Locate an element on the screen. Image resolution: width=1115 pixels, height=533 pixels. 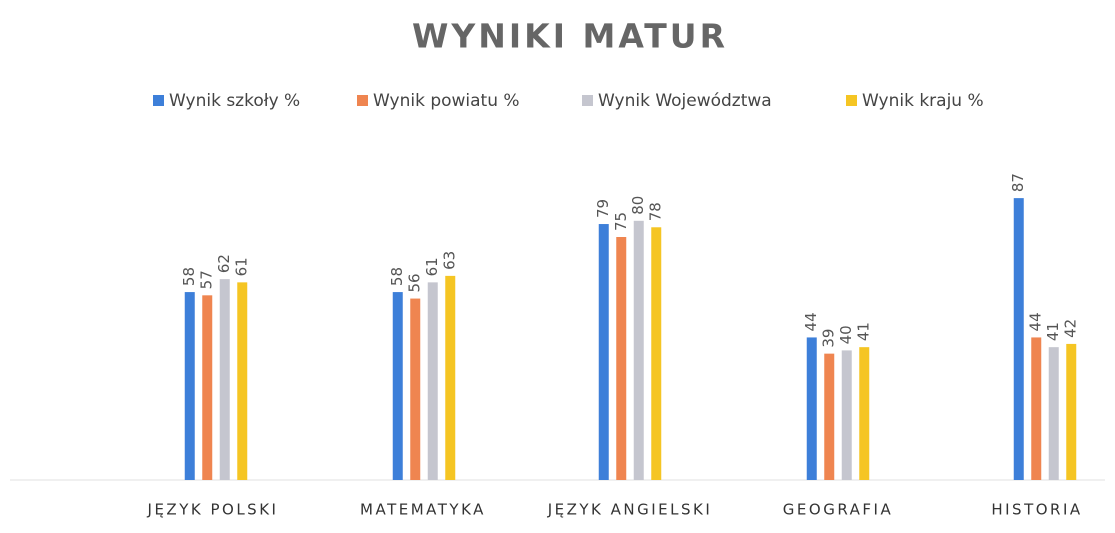
data-label: 78 is located at coordinates (656, 211).